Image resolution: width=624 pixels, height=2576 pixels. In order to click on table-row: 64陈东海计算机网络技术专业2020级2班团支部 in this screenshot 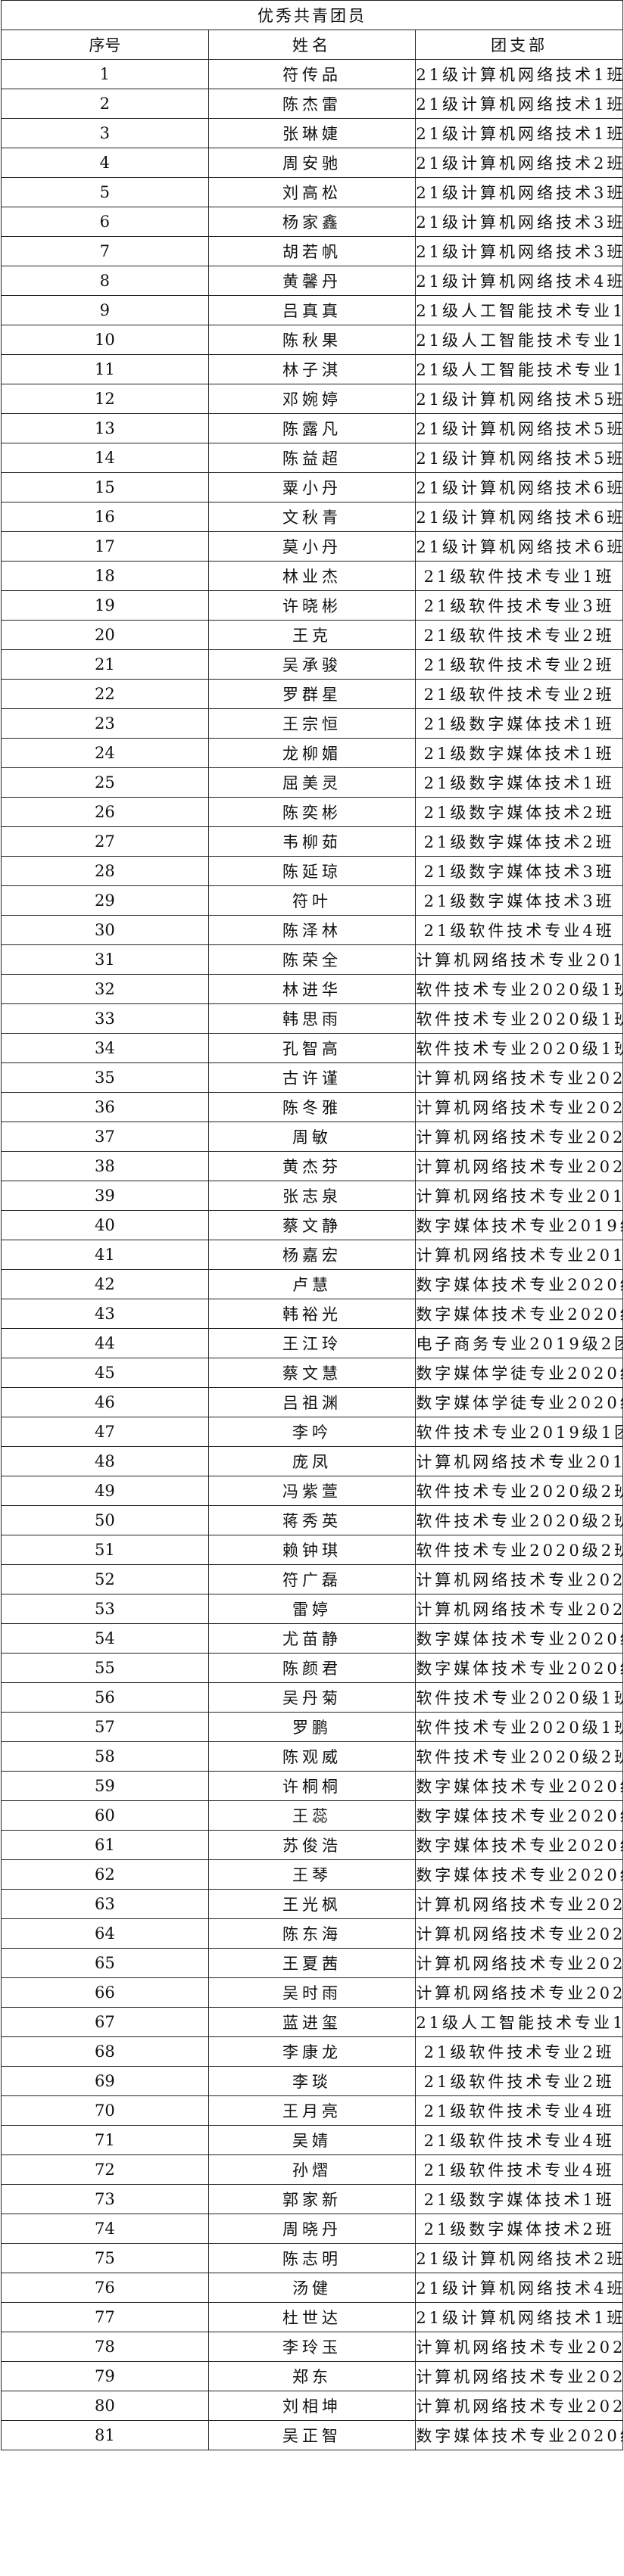, I will do `click(312, 1933)`.